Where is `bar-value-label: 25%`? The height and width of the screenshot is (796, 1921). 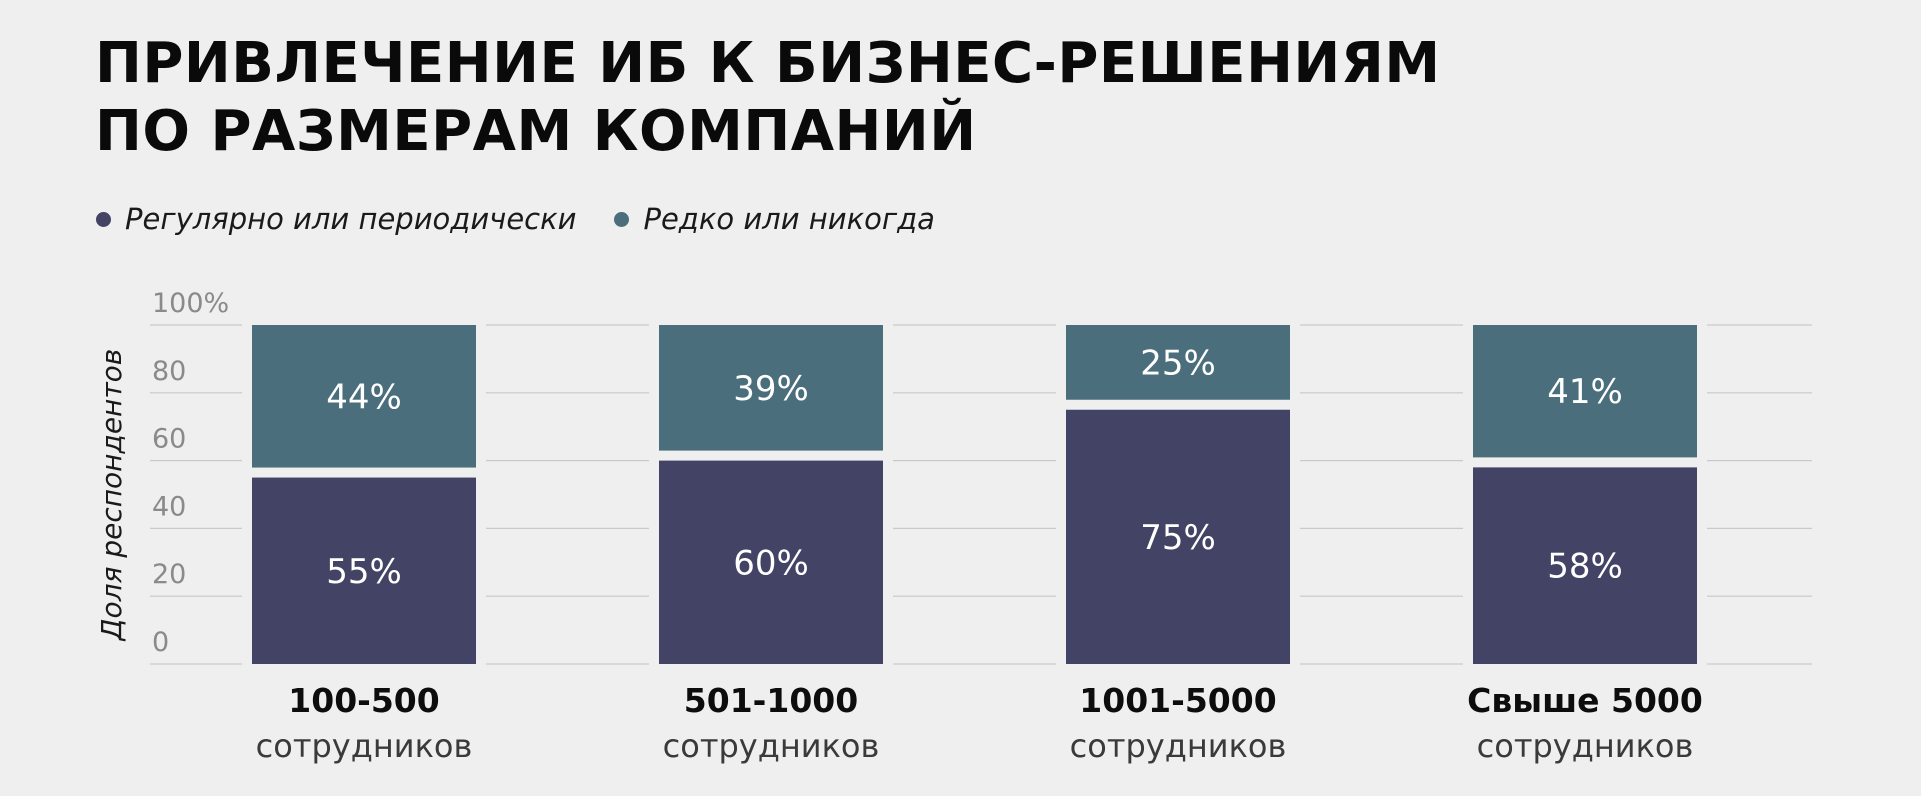 bar-value-label: 25% is located at coordinates (1178, 363).